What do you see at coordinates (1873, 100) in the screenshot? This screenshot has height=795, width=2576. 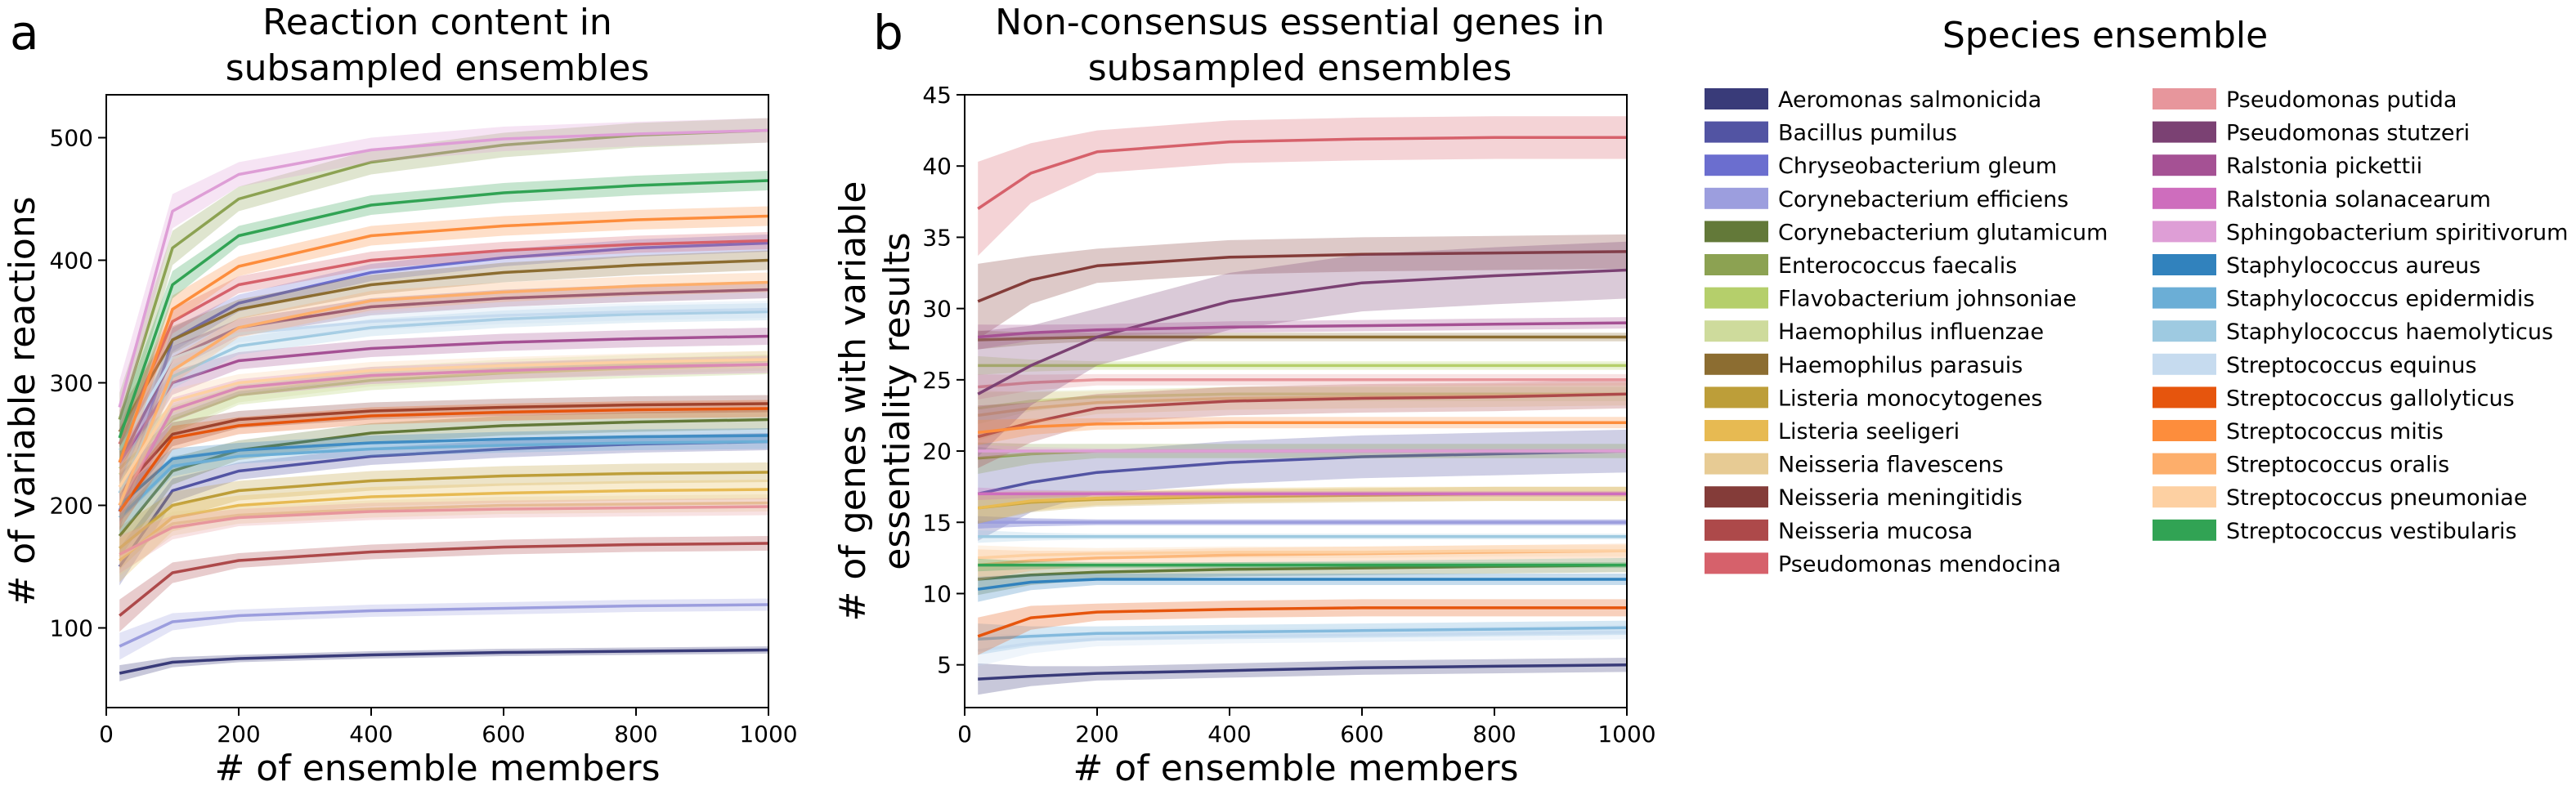 I see `legend-item: Aeromonas salmonicida` at bounding box center [1873, 100].